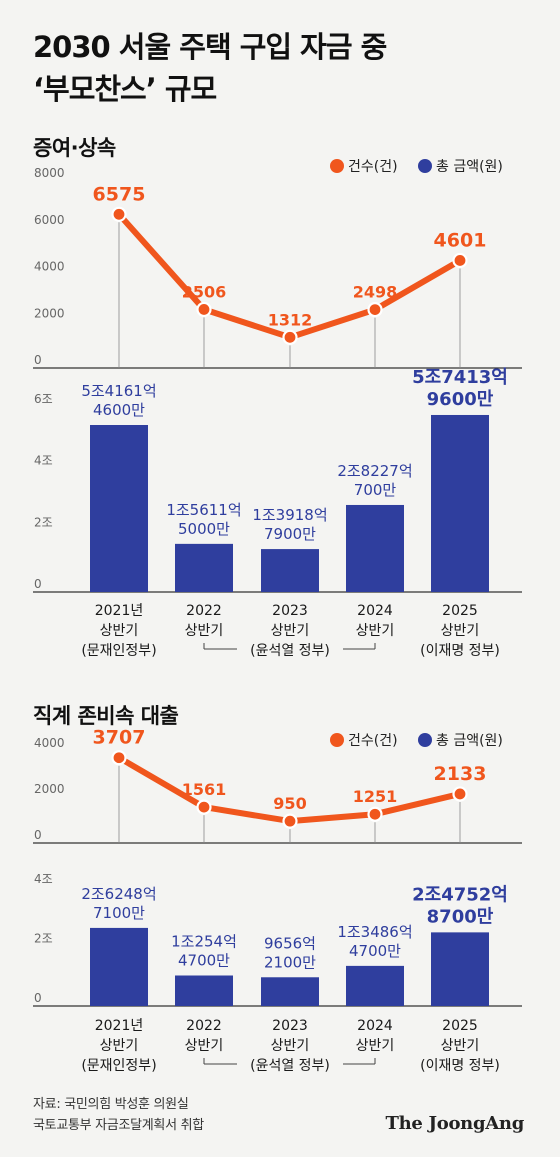 Image resolution: width=560 pixels, height=1157 pixels. I want to click on section-title-loan: 직계 존비속 대출, so click(106, 716).